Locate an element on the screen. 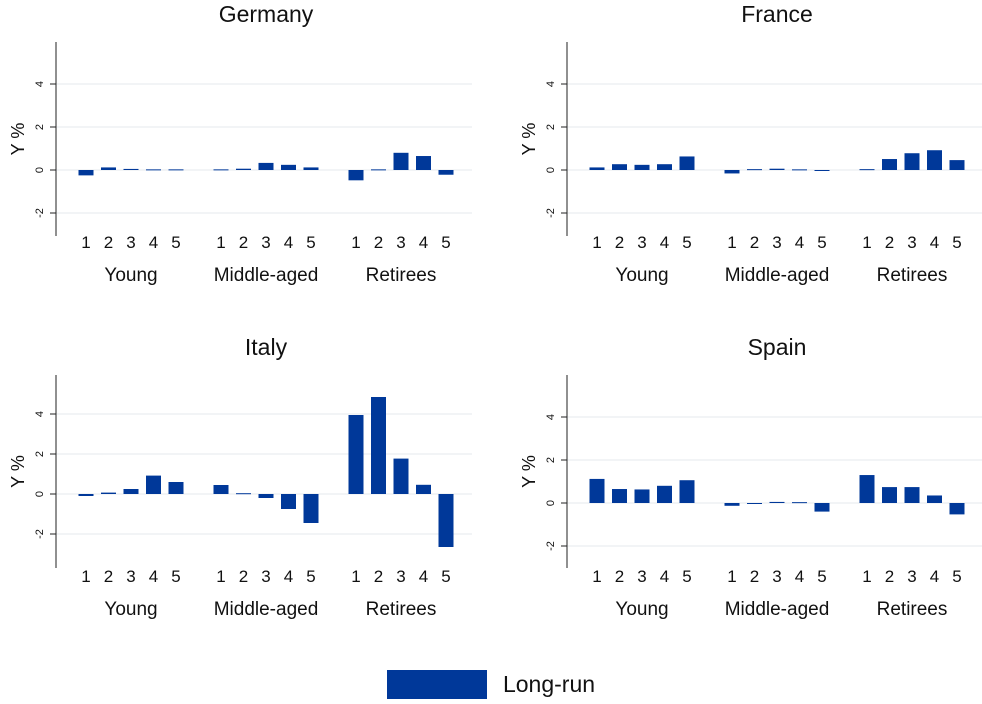  panel-title: Spain is located at coordinates (777, 347).